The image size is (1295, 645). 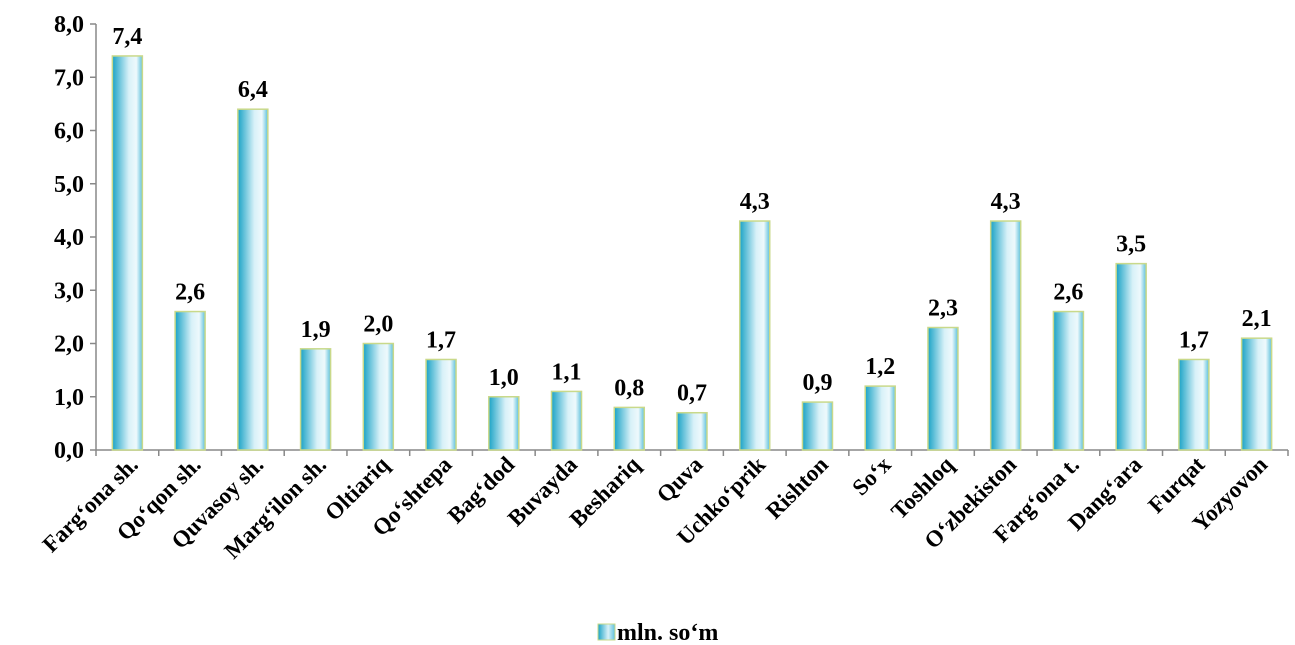 What do you see at coordinates (378, 325) in the screenshot?
I see `data-label: 2,0` at bounding box center [378, 325].